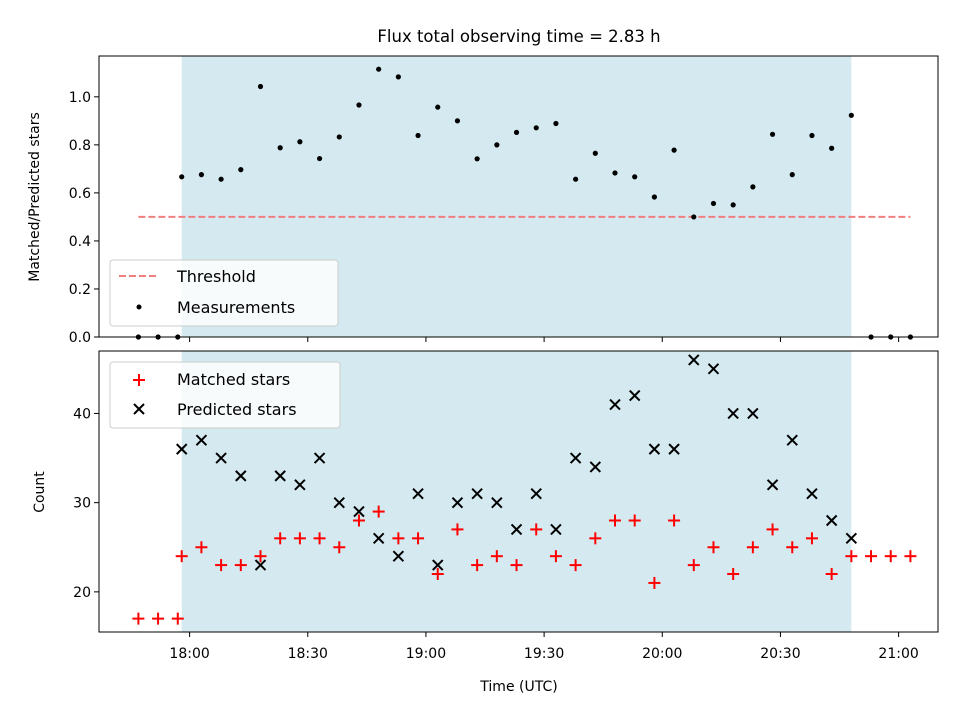  I want to click on top-y-tick-label: 0.4, so click(80, 242).